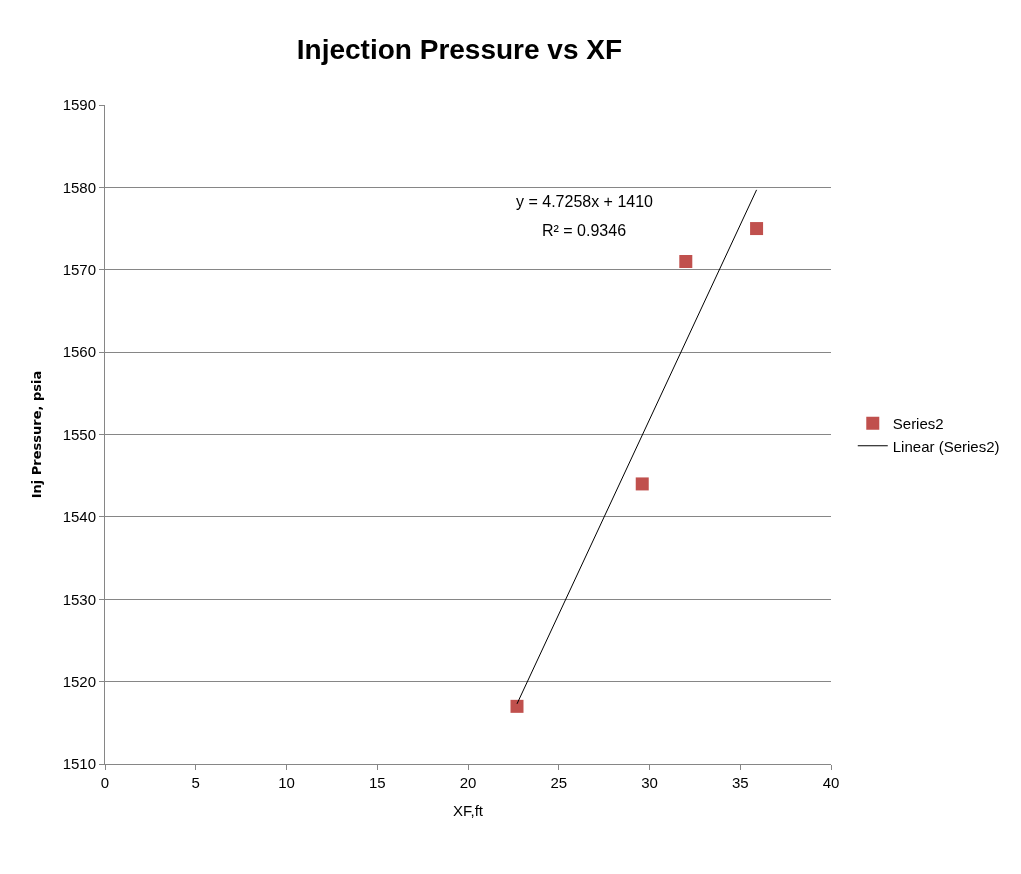  What do you see at coordinates (918, 424) in the screenshot?
I see `legend-label: Series2` at bounding box center [918, 424].